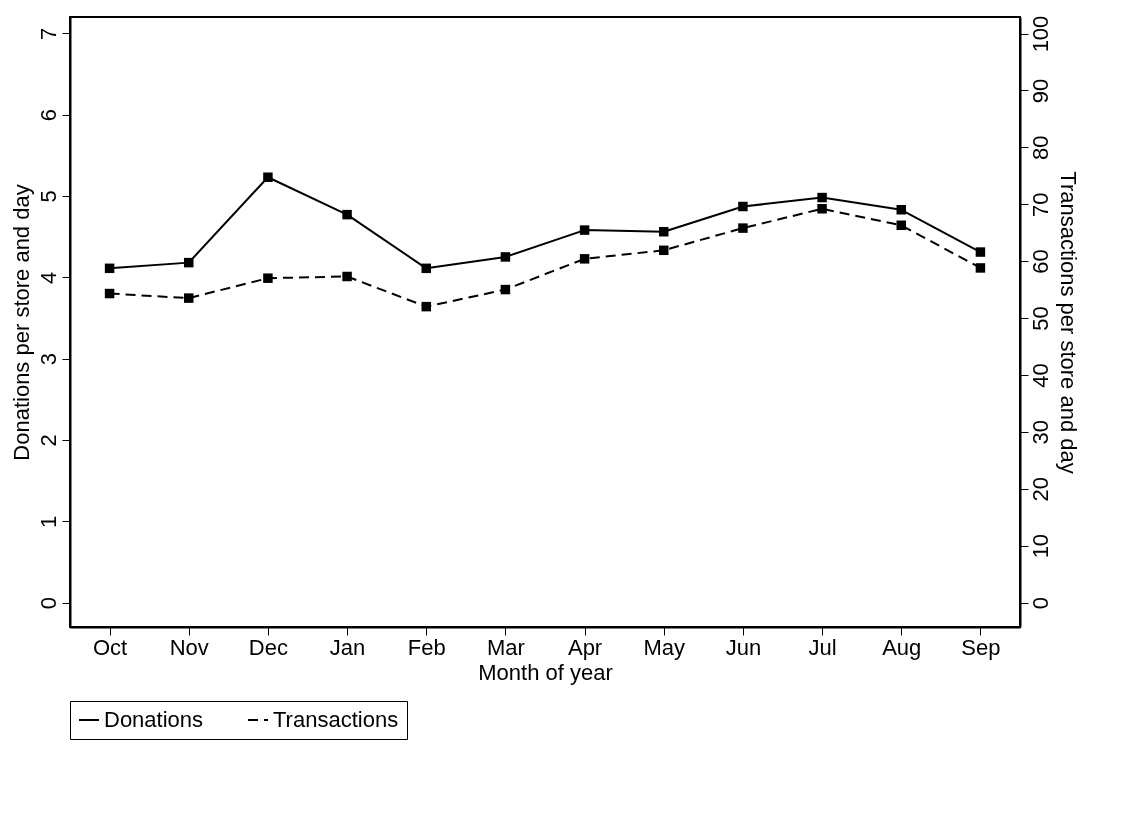  What do you see at coordinates (48, 521) in the screenshot?
I see `y-tick-label: 1` at bounding box center [48, 521].